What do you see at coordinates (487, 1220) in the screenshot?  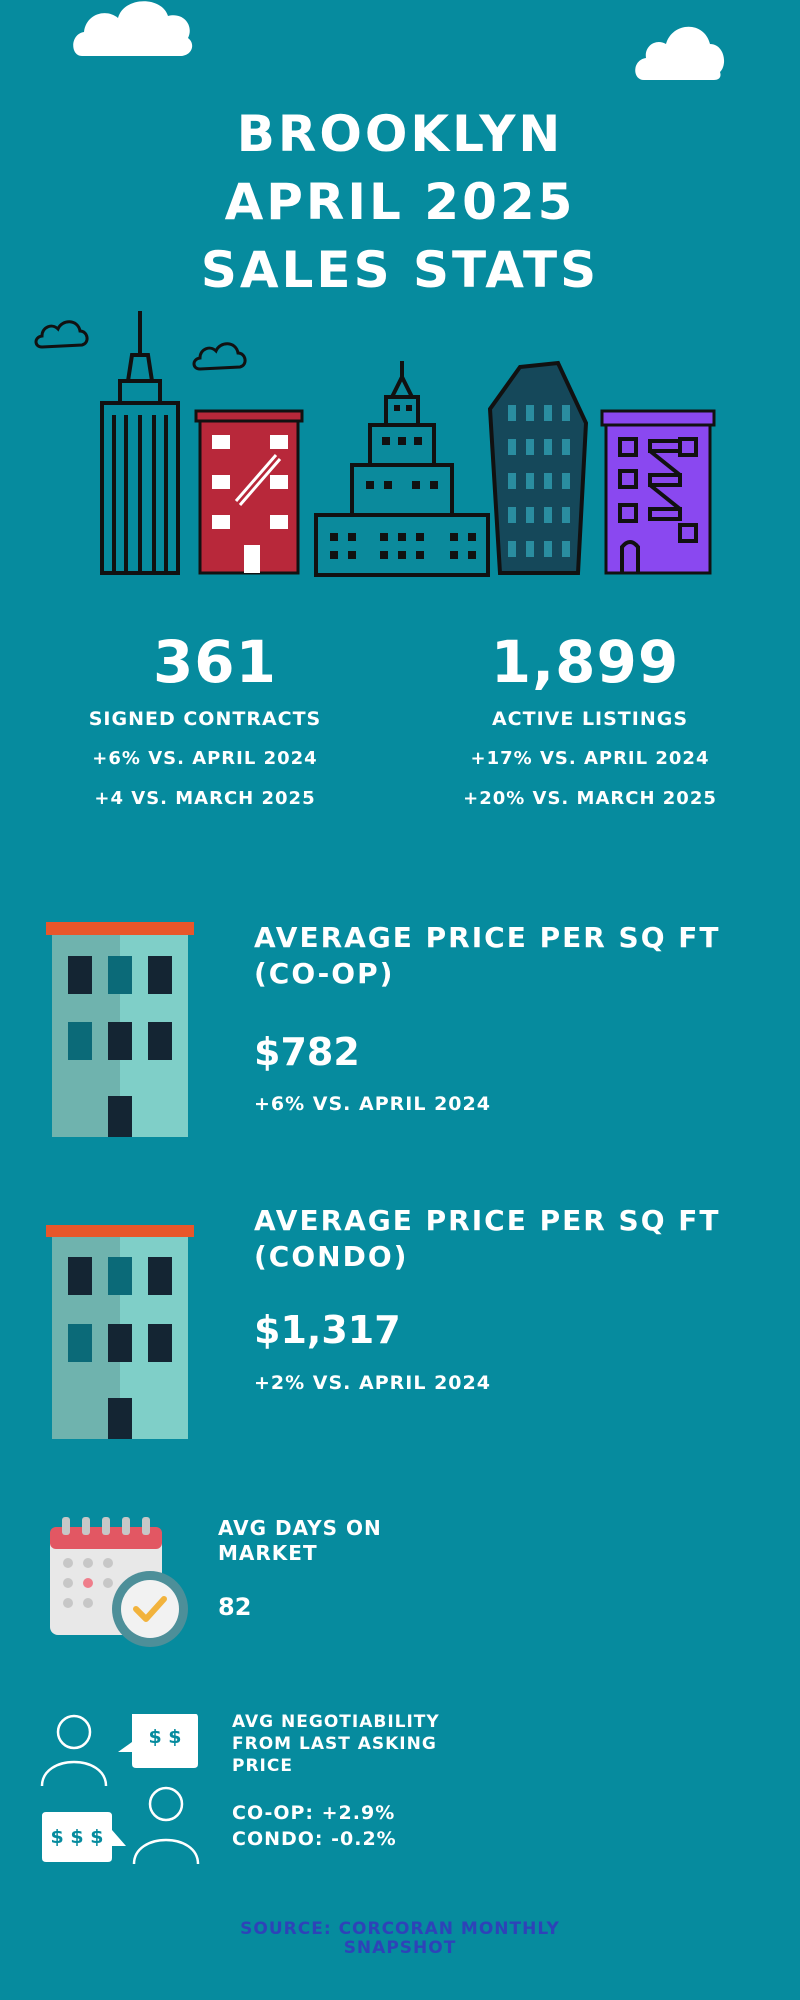 I see `condo-title-line: AVERAGE PRICE PER SQ FT` at bounding box center [487, 1220].